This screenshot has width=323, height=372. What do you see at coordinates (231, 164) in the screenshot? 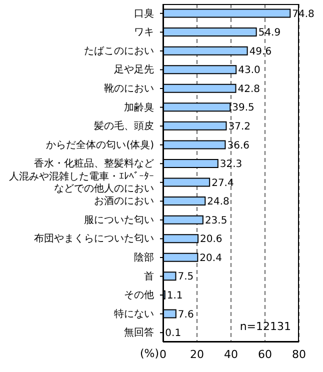
I see `data-label: 32.3` at bounding box center [231, 164].